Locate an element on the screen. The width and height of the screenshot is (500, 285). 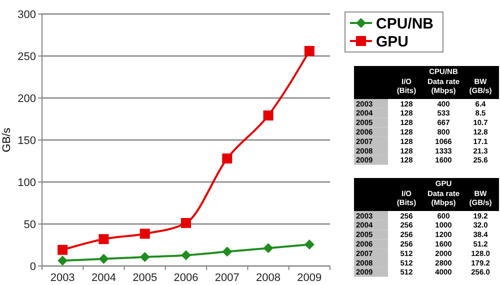
x-tick-label: 2003 is located at coordinates (62, 278).